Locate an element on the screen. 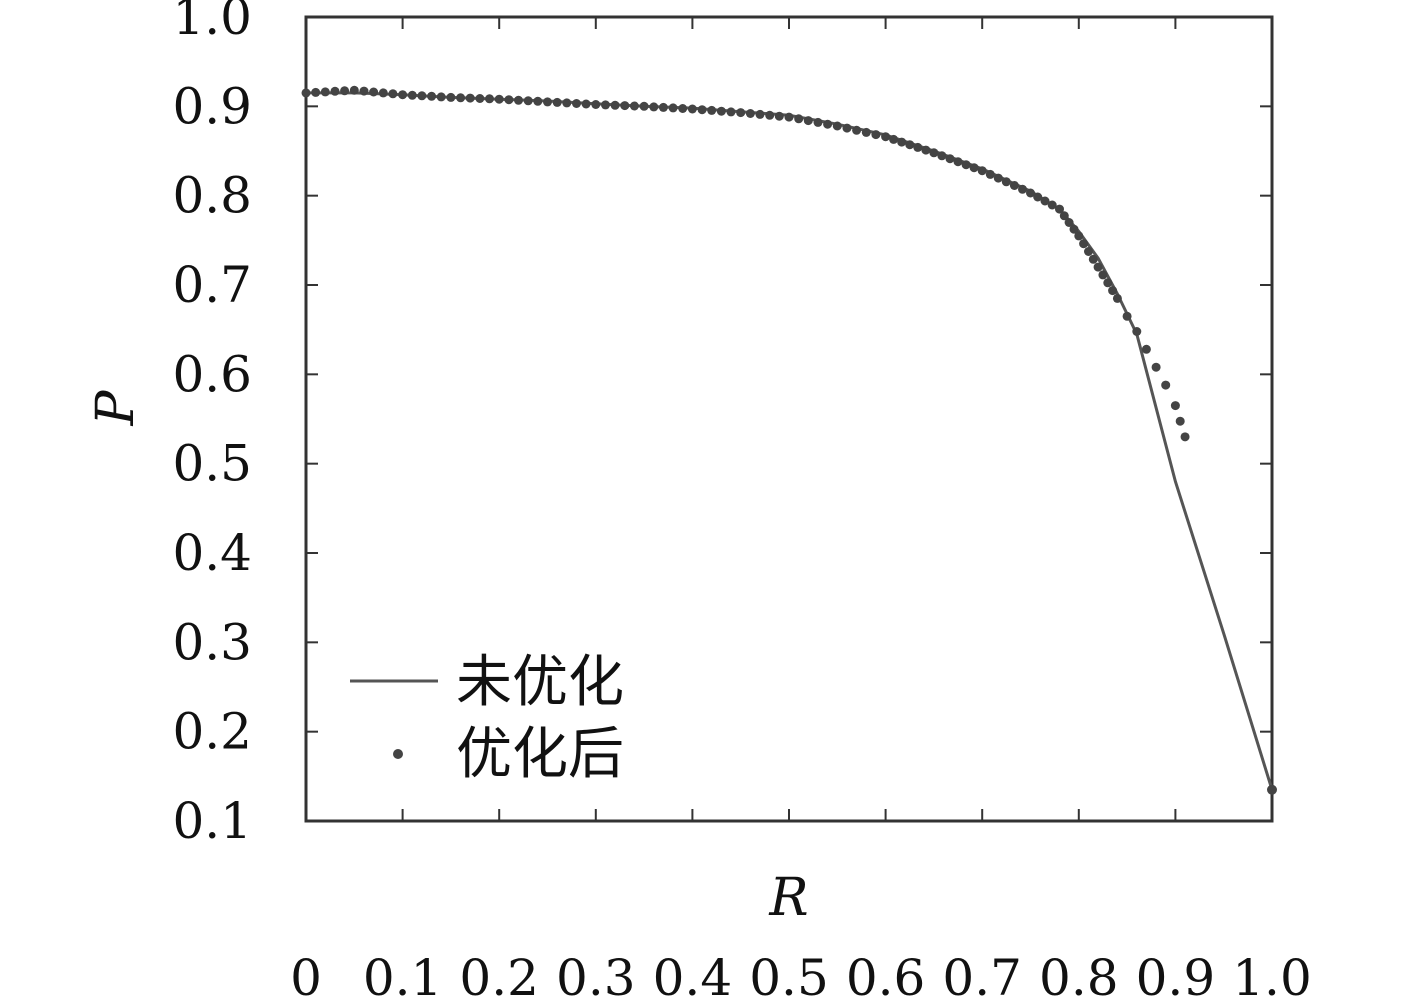 The height and width of the screenshot is (1004, 1417). y-tick-label: 0.8 is located at coordinates (212, 196).